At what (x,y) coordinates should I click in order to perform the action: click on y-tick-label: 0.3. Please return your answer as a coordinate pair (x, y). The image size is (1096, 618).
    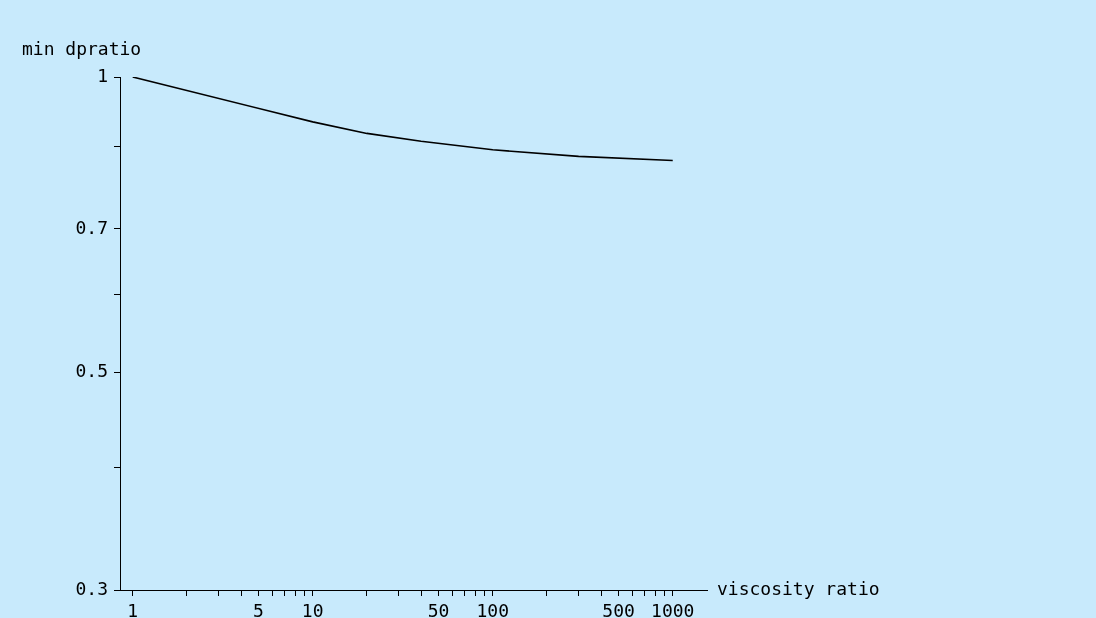
    Looking at the image, I should click on (91, 588).